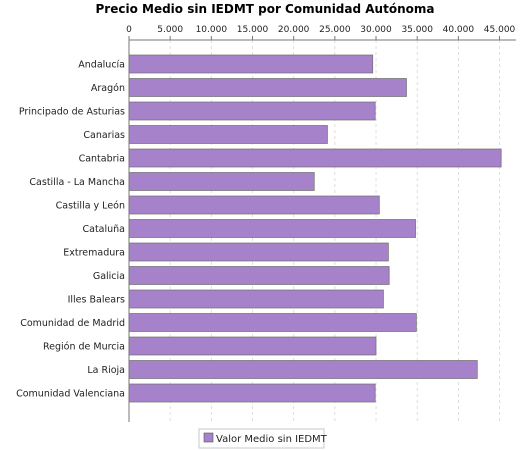 The height and width of the screenshot is (450, 525). Describe the element at coordinates (294, 30) in the screenshot. I see `x-tick-label: 20.000` at that location.